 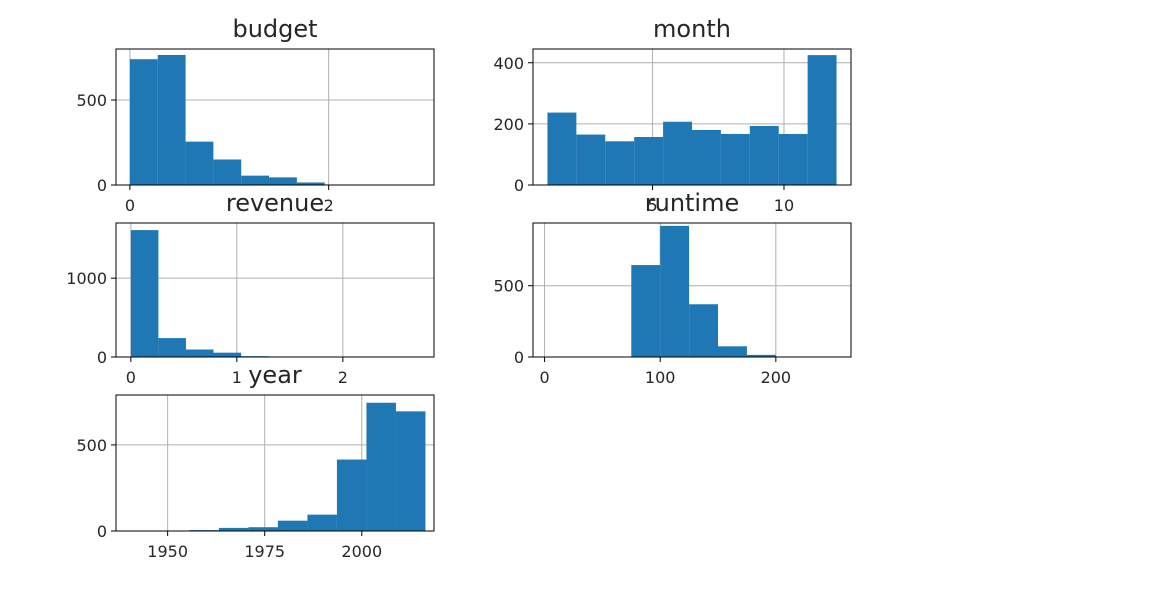 What do you see at coordinates (275, 375) in the screenshot?
I see `subplot-title: year` at bounding box center [275, 375].